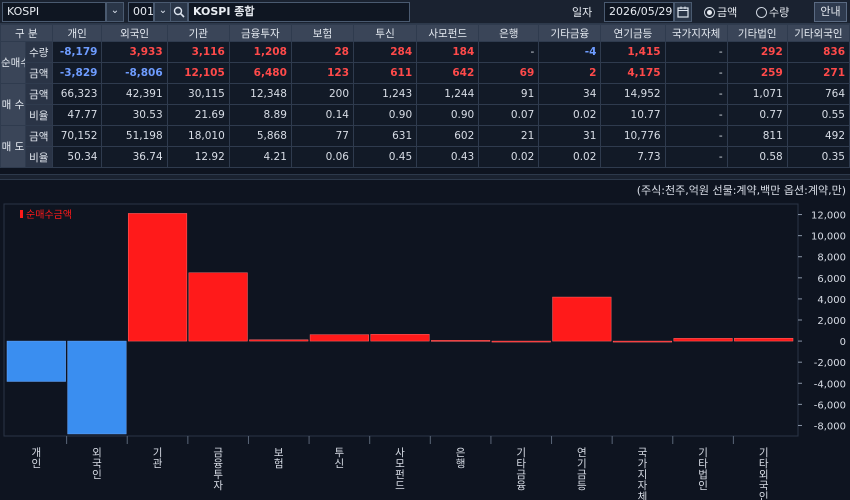 Image resolution: width=850 pixels, height=500 pixels. Describe the element at coordinates (696, 33) in the screenshot. I see `header-col: 국가지자체` at that location.